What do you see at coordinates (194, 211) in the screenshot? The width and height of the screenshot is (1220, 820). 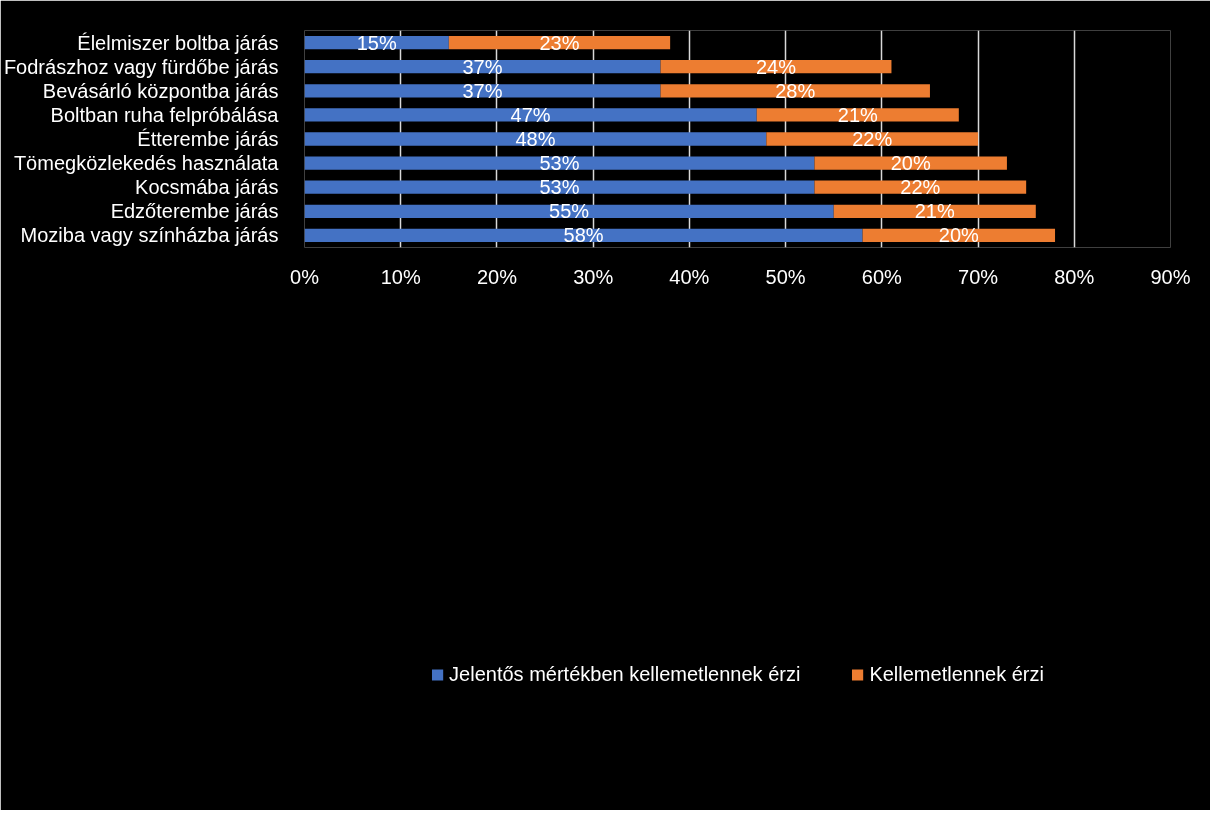 I see `y-tick-label: Edzőterembe járás` at bounding box center [194, 211].